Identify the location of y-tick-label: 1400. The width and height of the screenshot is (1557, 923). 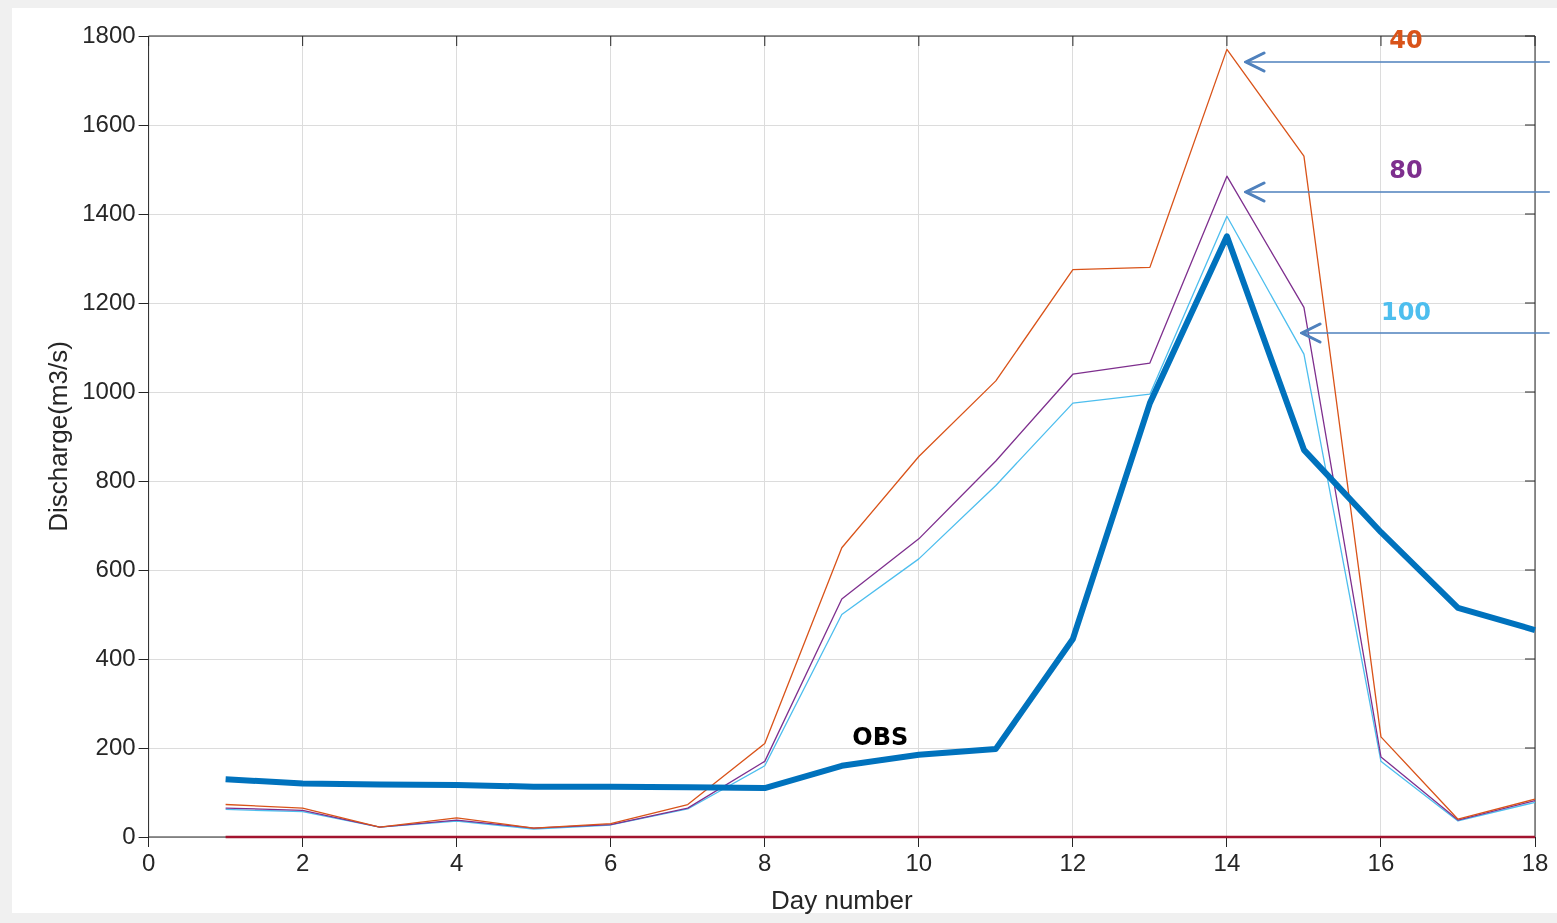
(109, 212).